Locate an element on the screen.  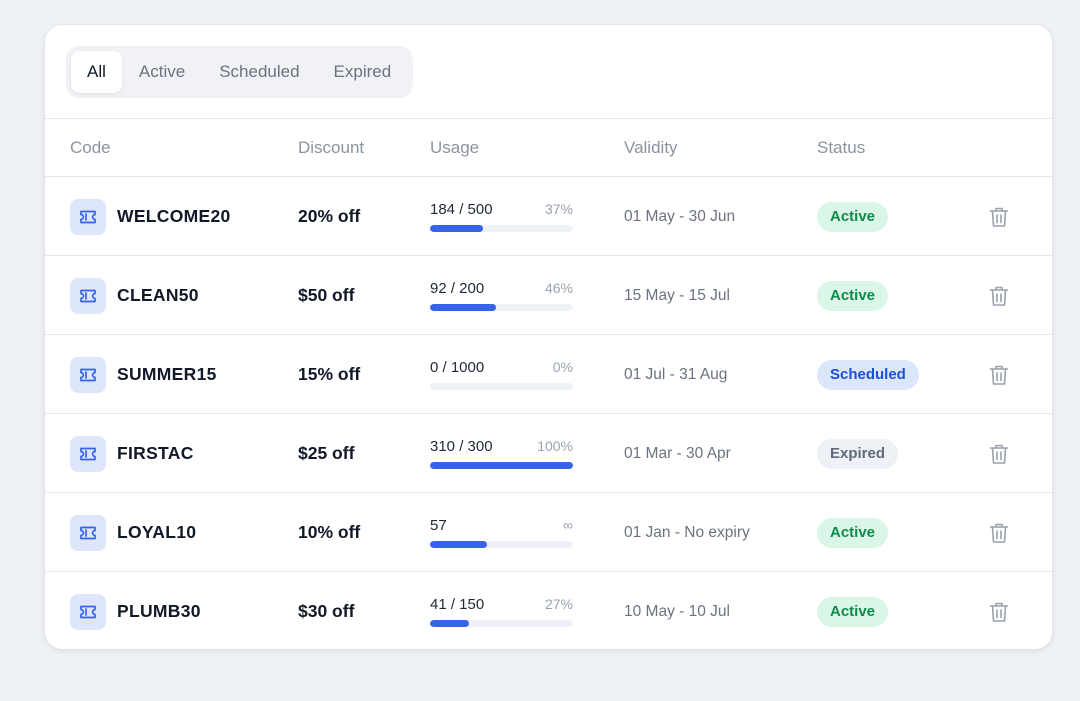
usage-cell: 57 ∞ is located at coordinates (501, 532).